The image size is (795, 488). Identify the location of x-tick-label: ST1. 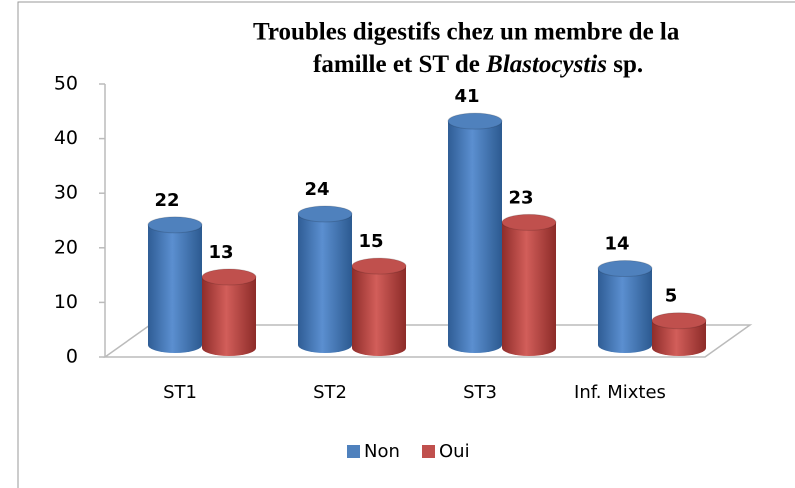
(180, 392).